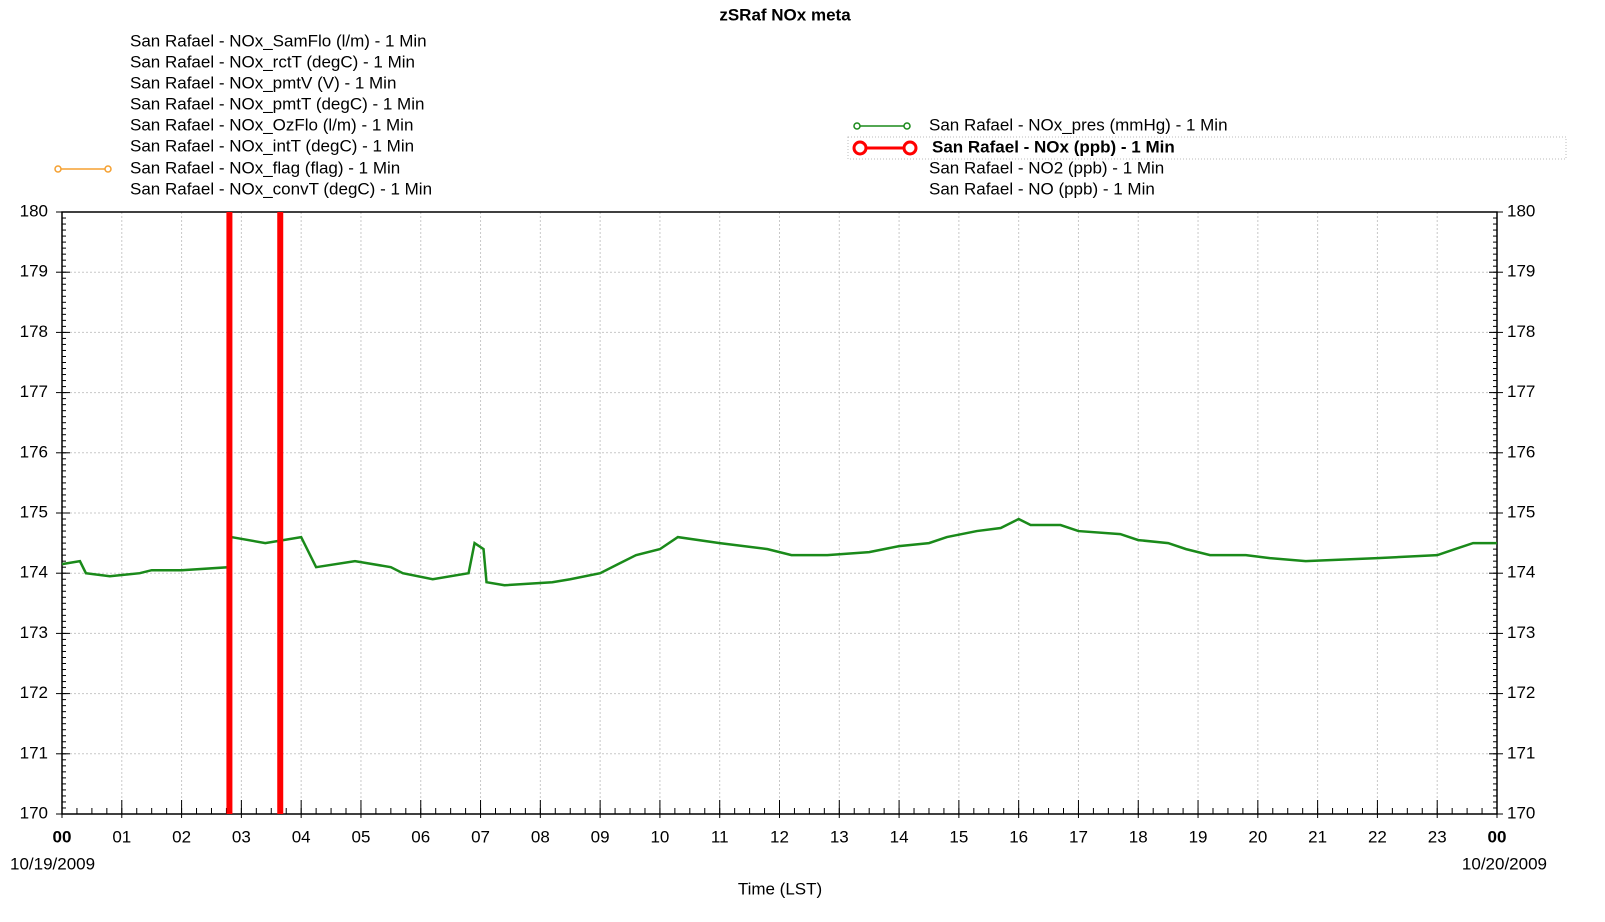 The width and height of the screenshot is (1605, 922). I want to click on legend-label: San Rafael - NOx_OzFlo (l/m) - 1 Min, so click(271, 124).